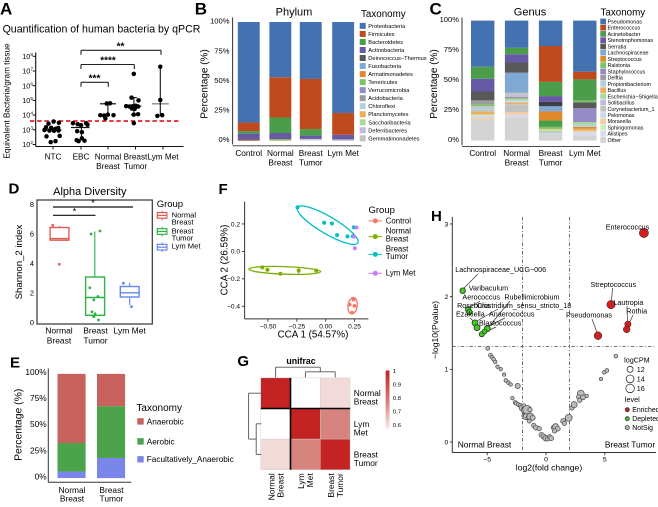 This screenshot has width=658, height=507. I want to click on svg-text: 5, so click(605, 460).